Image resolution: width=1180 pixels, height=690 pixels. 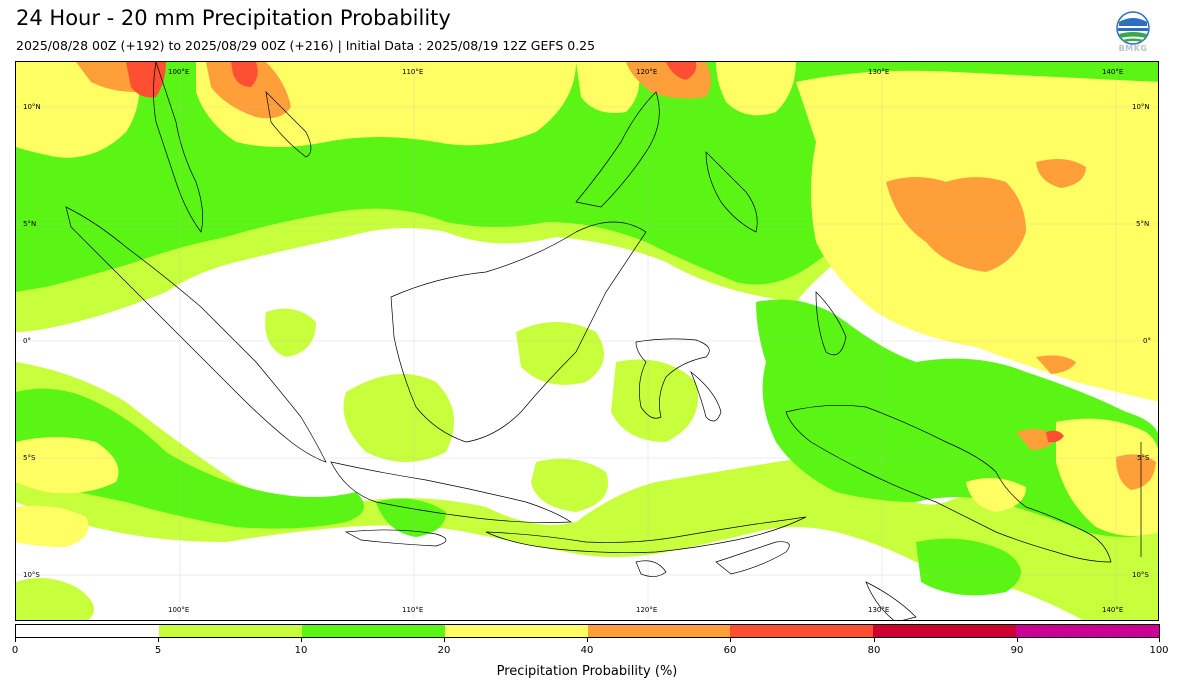 What do you see at coordinates (413, 610) in the screenshot?
I see `lon-label-bottom-110: 110°E` at bounding box center [413, 610].